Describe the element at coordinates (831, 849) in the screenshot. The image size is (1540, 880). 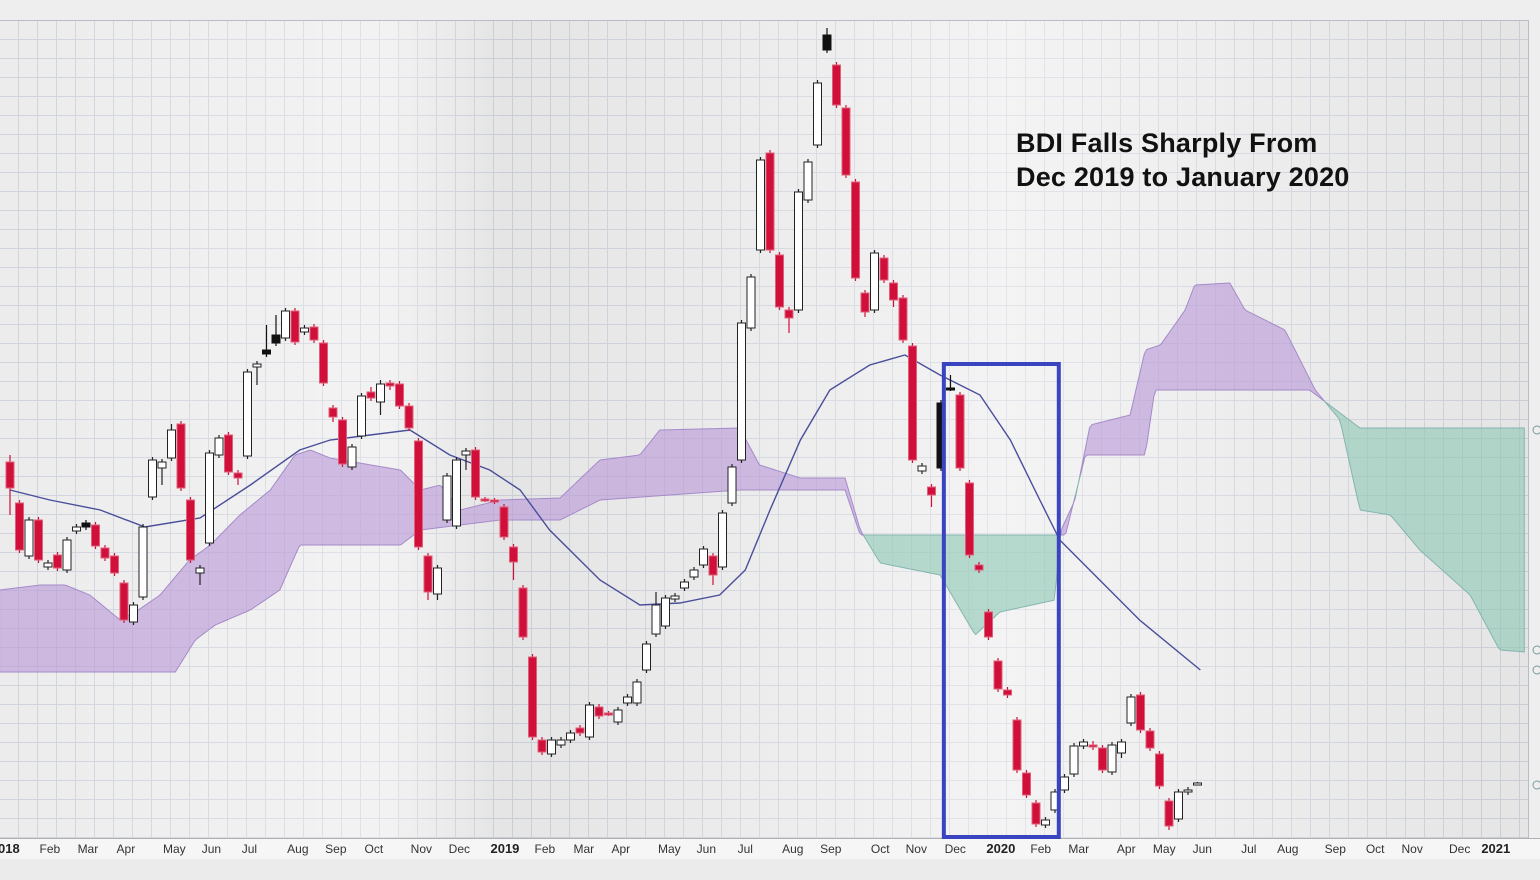
I see `x-tick-label: Sep` at that location.